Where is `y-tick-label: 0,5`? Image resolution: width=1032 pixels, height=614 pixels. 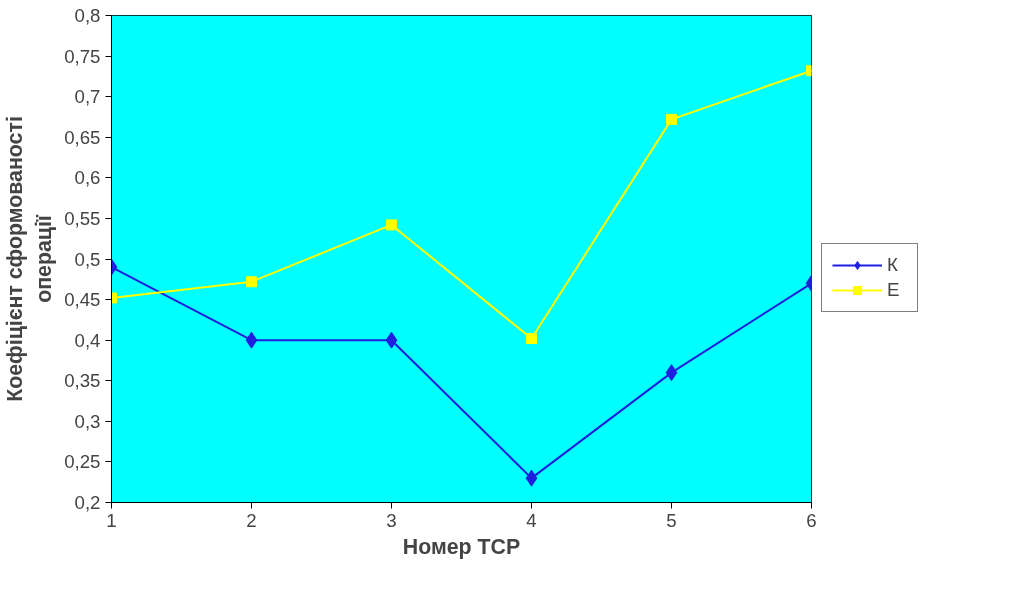
y-tick-label: 0,5 is located at coordinates (87, 259).